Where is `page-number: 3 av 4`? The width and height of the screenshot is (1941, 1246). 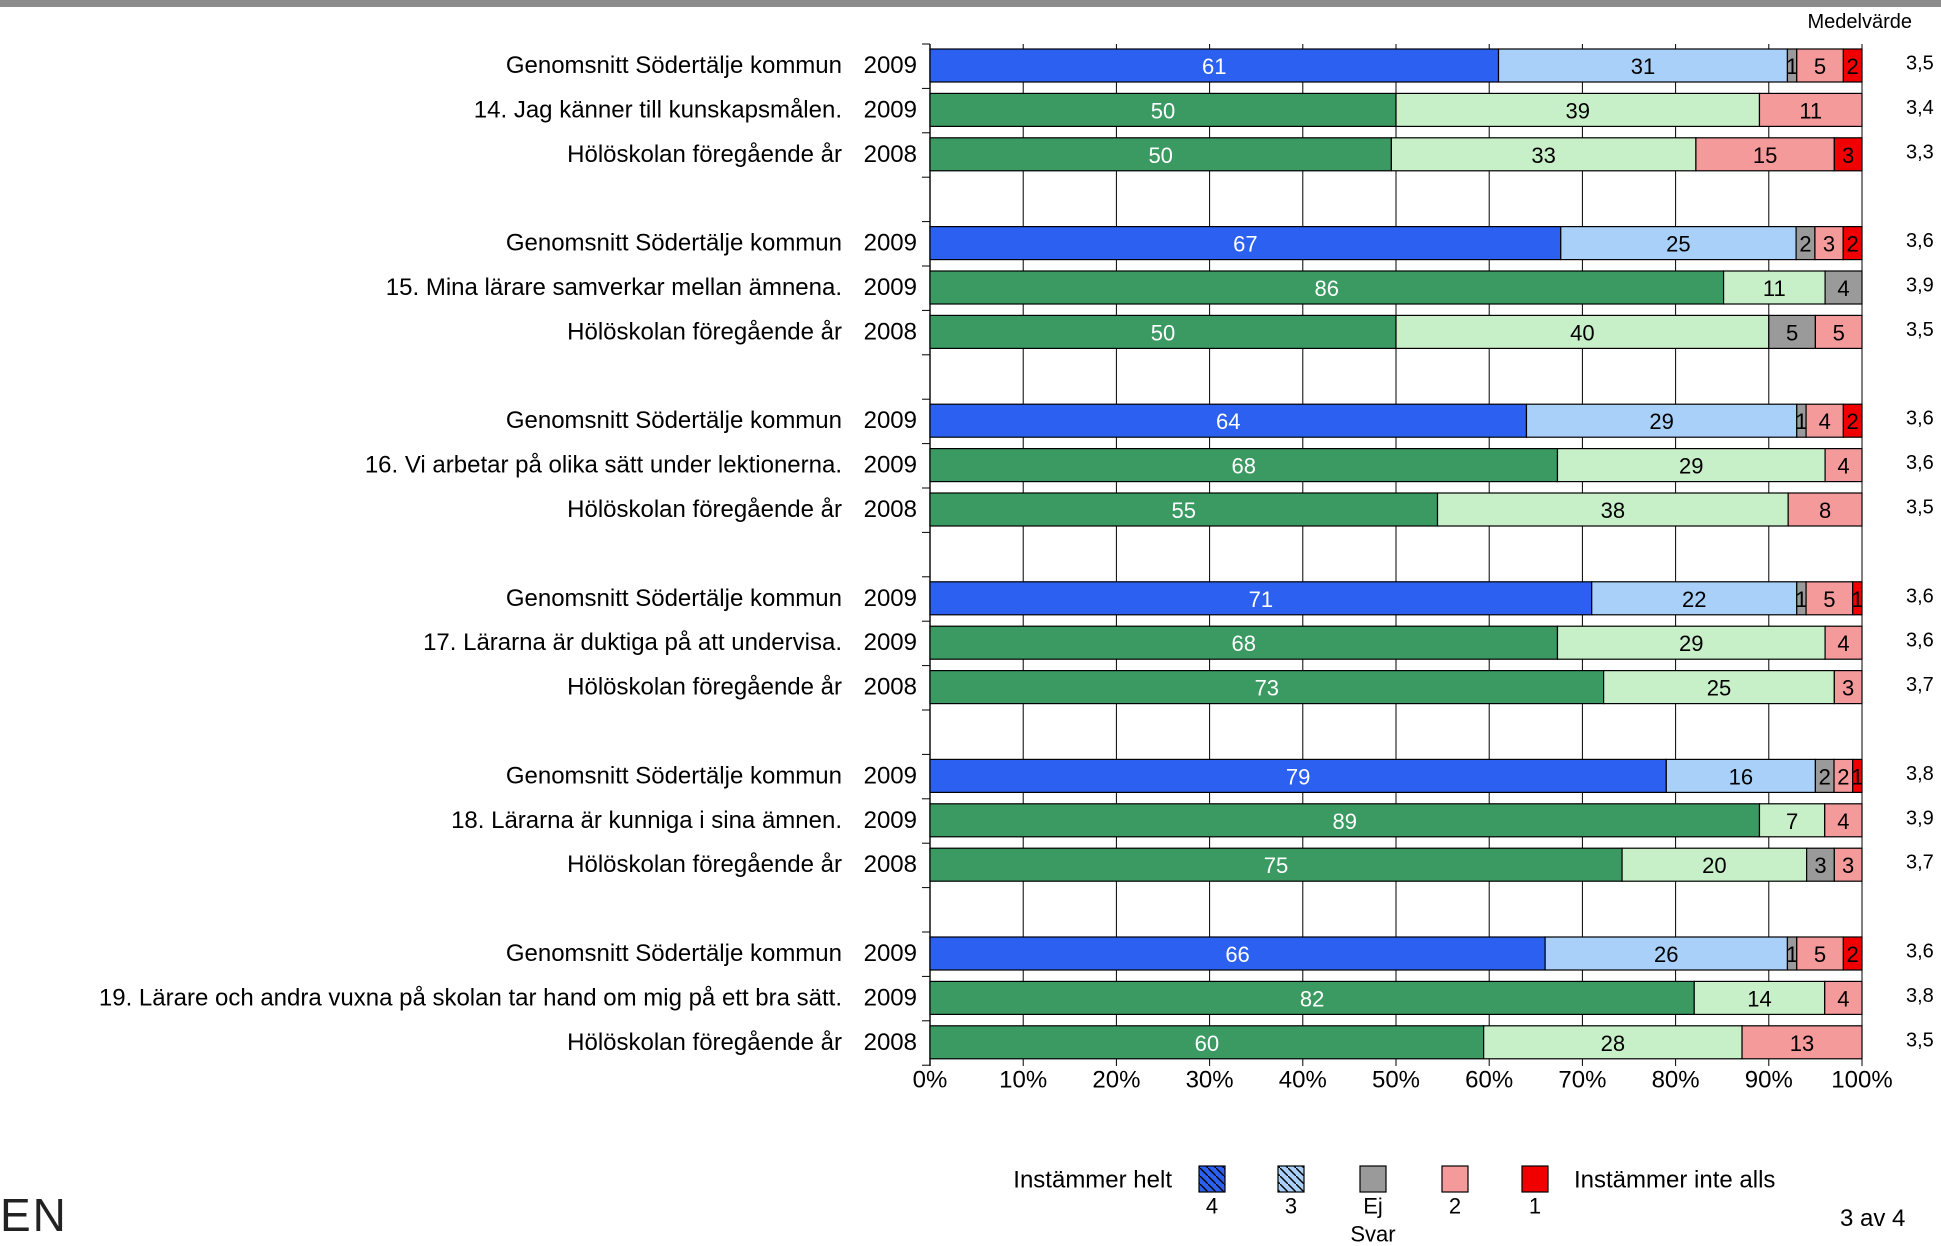 page-number: 3 av 4 is located at coordinates (1873, 1218).